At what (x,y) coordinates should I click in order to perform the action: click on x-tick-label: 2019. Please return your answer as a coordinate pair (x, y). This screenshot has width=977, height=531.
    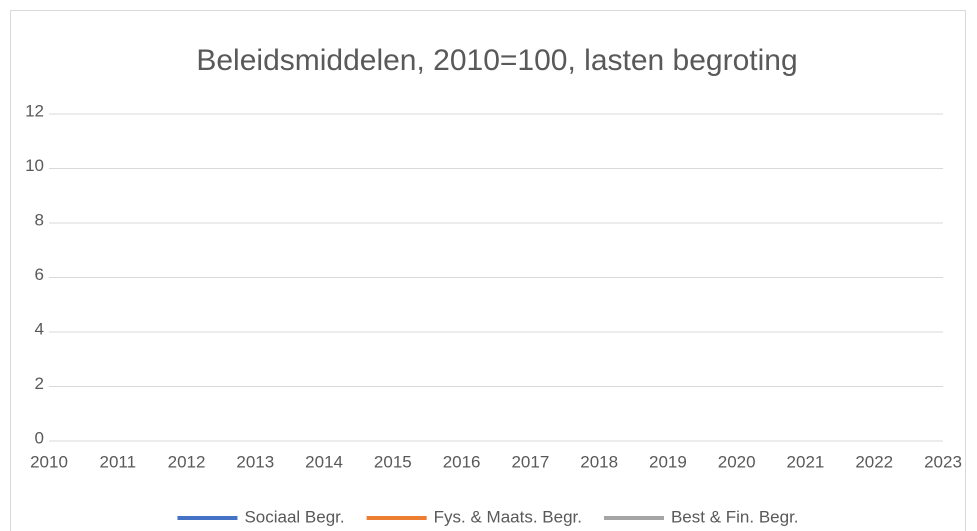
    Looking at the image, I should click on (668, 461).